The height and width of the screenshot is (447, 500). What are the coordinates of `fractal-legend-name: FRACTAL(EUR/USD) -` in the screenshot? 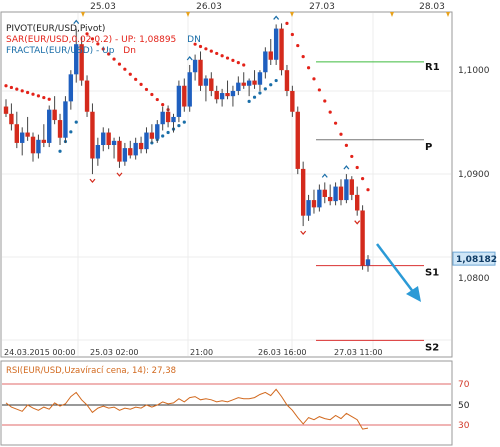 It's located at (54, 51).